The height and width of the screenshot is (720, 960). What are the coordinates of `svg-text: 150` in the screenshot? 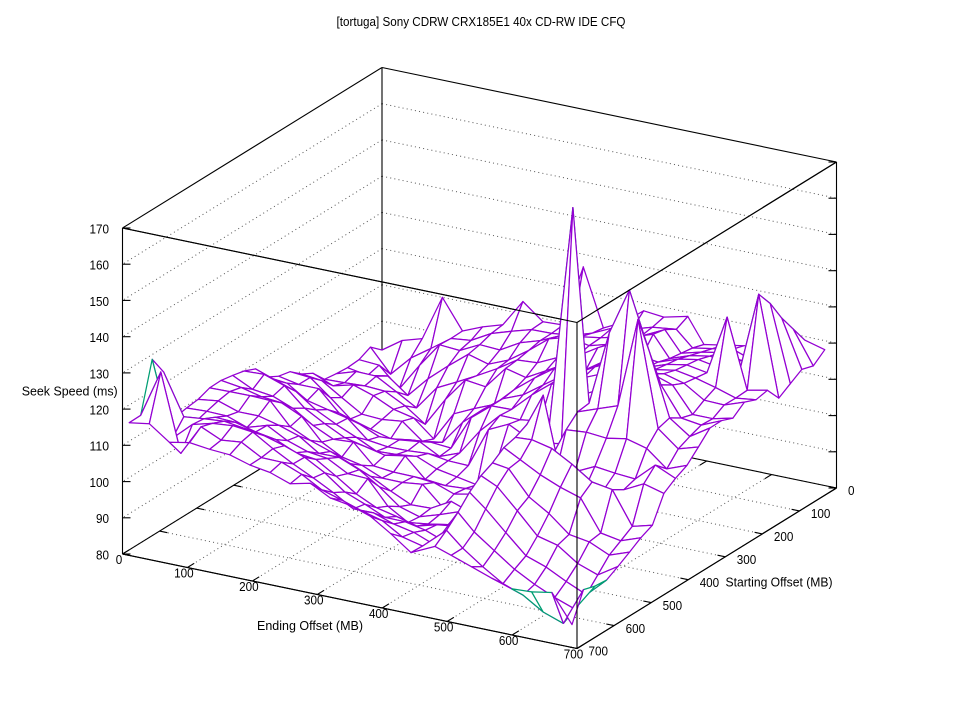 It's located at (100, 301).